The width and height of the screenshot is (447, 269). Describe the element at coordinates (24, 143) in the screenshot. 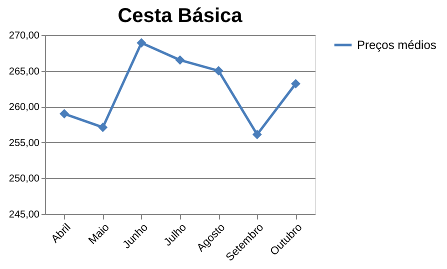

I see `y-tick-label: 255,00` at that location.